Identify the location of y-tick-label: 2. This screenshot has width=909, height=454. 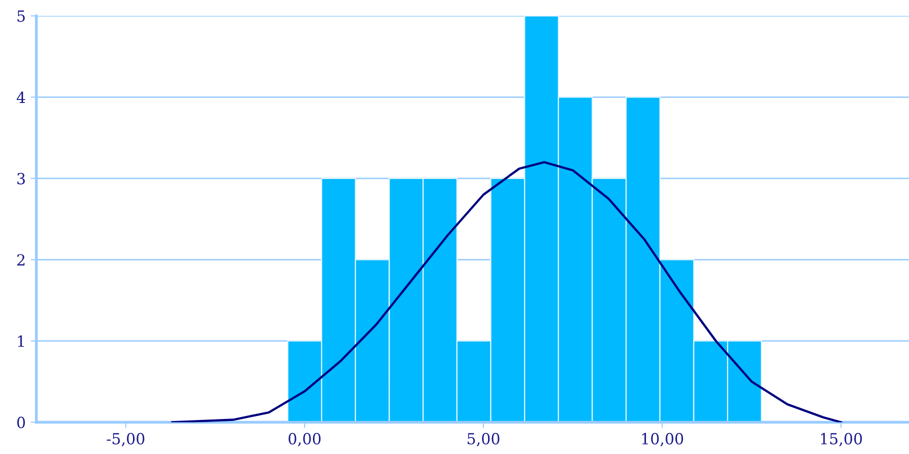
(20, 260).